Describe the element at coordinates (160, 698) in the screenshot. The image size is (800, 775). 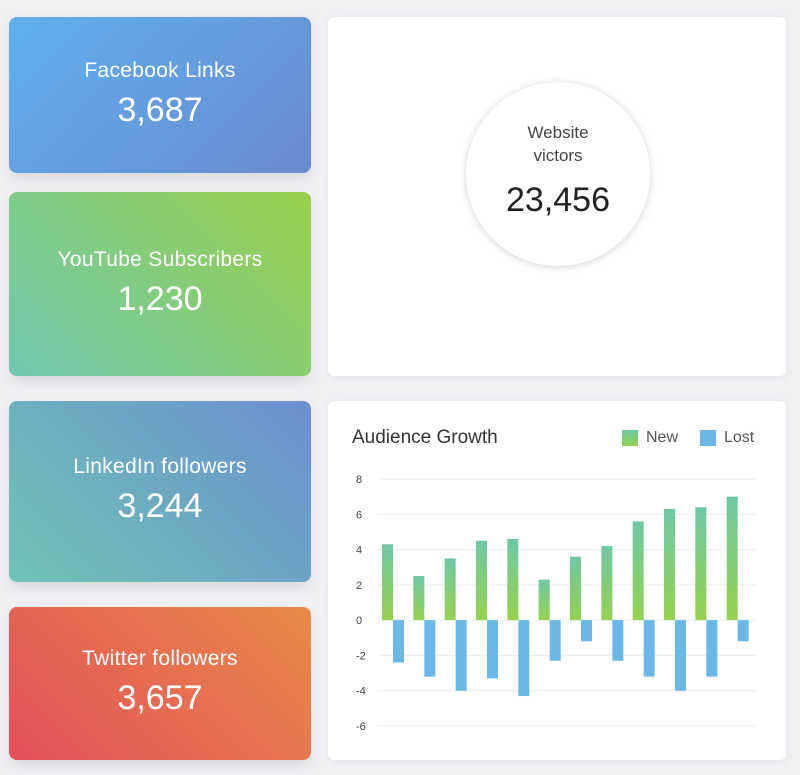
I see `twitter-followers-value: 3,657` at that location.